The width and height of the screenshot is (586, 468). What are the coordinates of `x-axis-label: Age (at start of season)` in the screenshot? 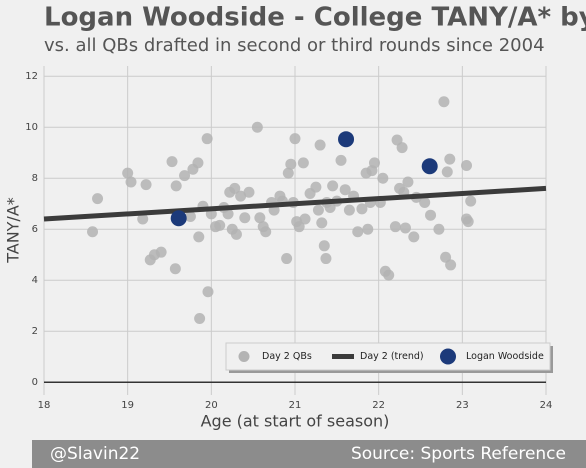 It's located at (295, 421).